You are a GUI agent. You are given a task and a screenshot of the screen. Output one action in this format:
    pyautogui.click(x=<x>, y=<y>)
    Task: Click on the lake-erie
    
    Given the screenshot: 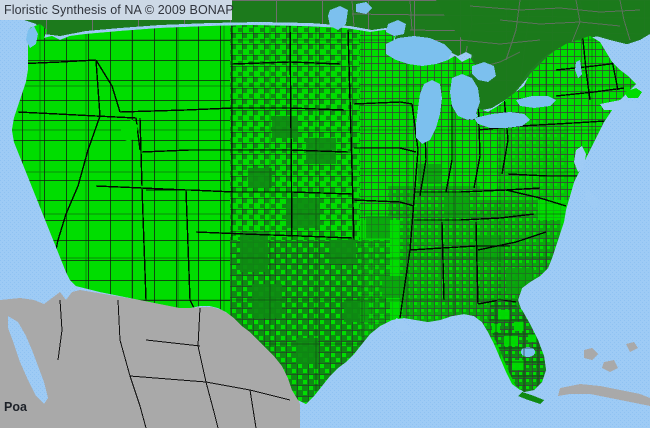 What is the action you would take?
    pyautogui.click(x=502, y=120)
    